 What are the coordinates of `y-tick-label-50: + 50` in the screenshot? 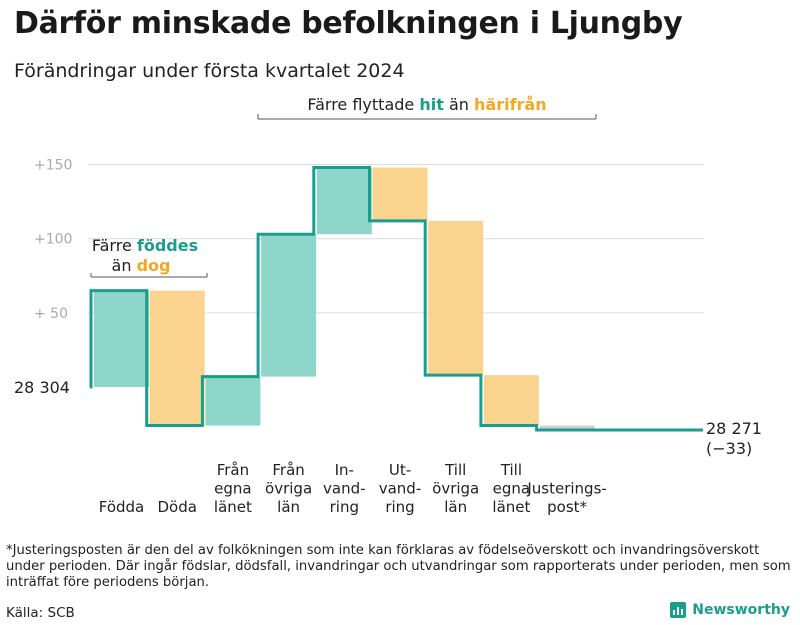 It's located at (51, 314).